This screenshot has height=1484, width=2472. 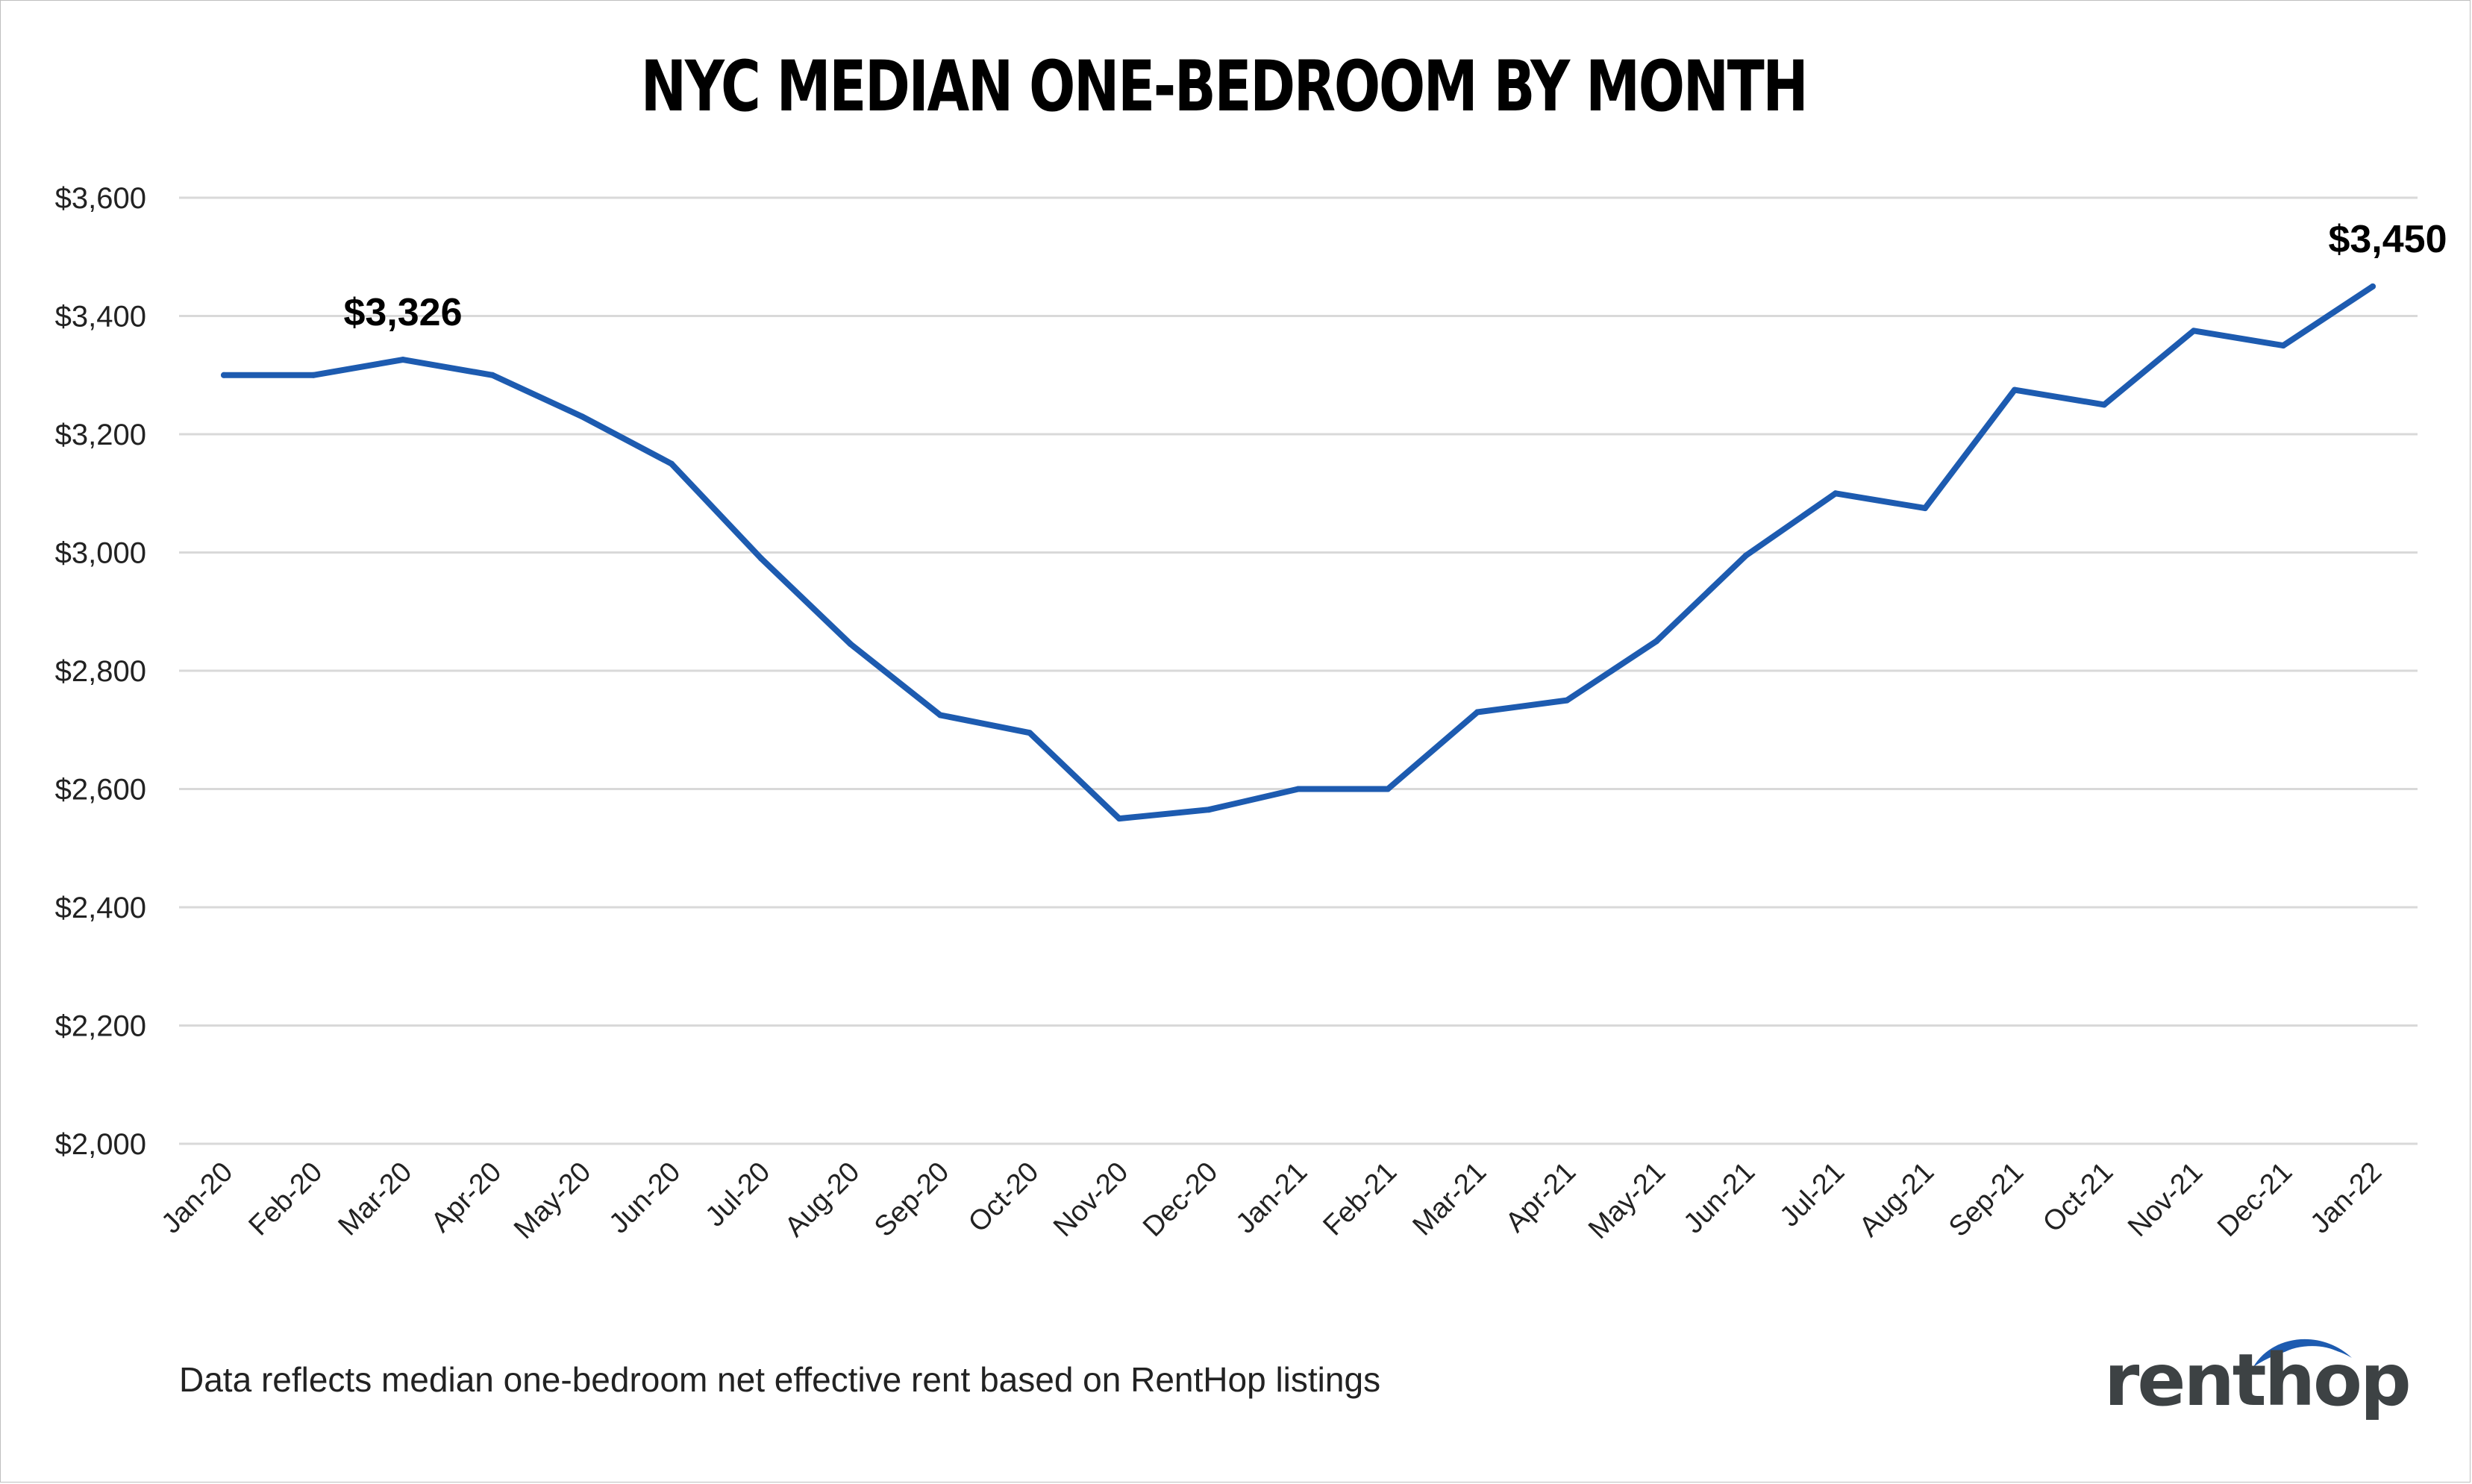 What do you see at coordinates (2255, 1199) in the screenshot?
I see `x-tick-label: Dec-21` at bounding box center [2255, 1199].